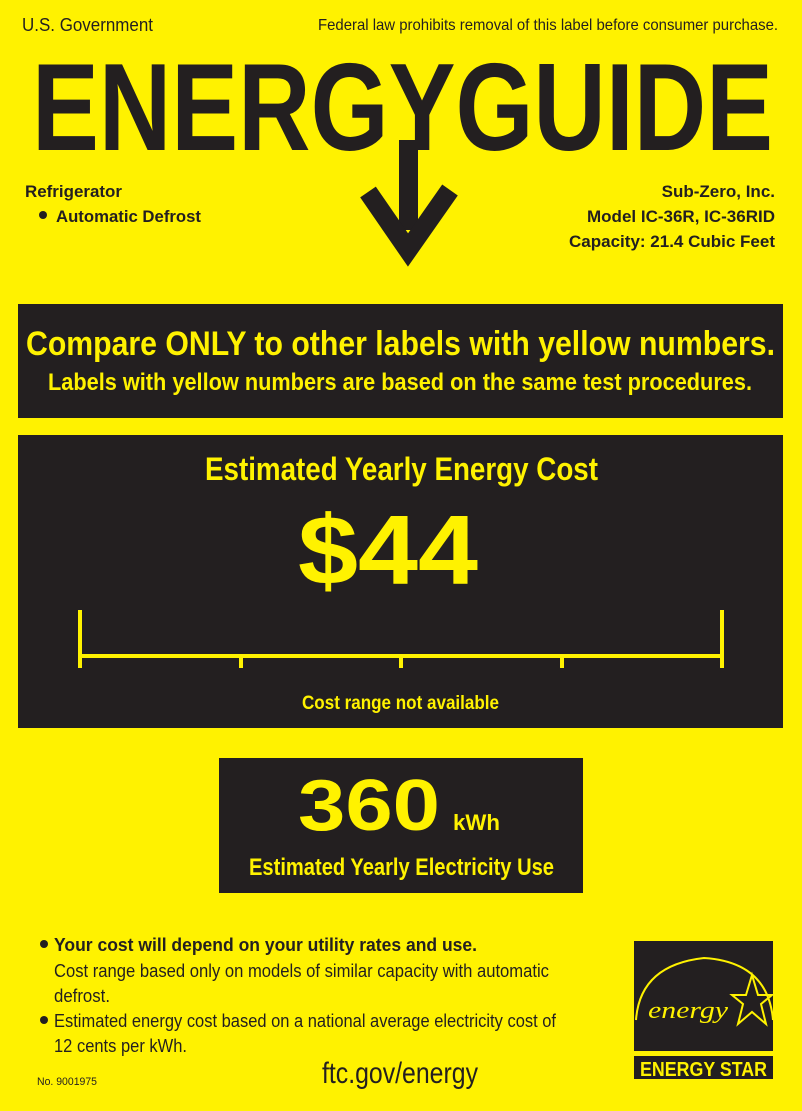  What do you see at coordinates (752, 999) in the screenshot?
I see `star-icon` at bounding box center [752, 999].